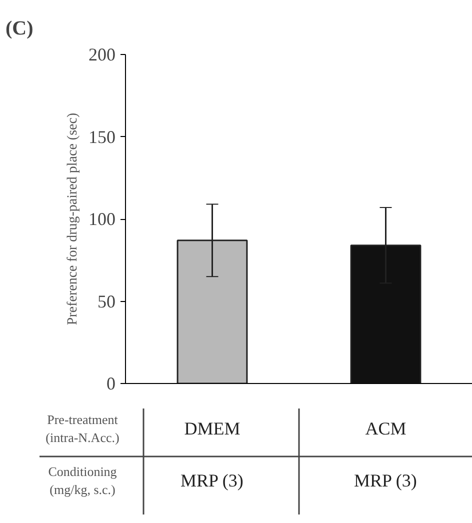 Image resolution: width=472 pixels, height=523 pixels. I want to click on y-tick-label: 0, so click(111, 384).